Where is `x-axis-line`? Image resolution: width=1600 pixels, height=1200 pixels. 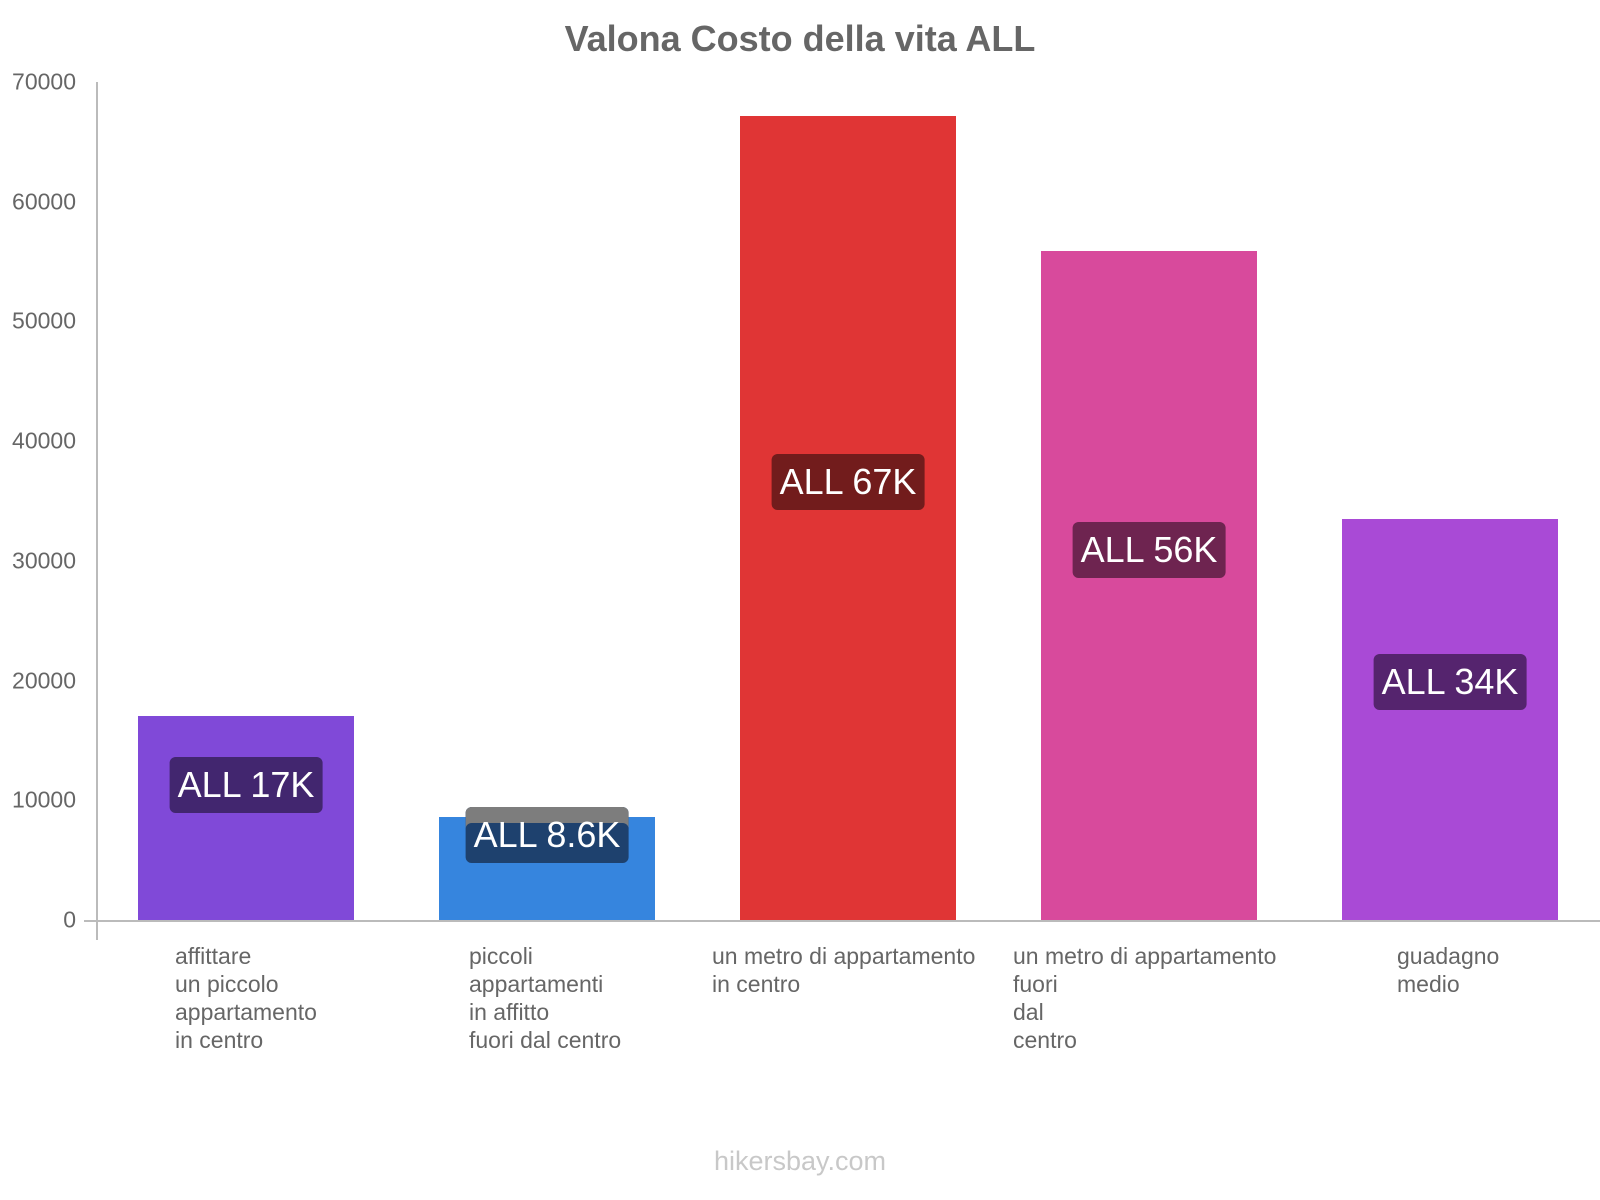 x-axis-line is located at coordinates (842, 921).